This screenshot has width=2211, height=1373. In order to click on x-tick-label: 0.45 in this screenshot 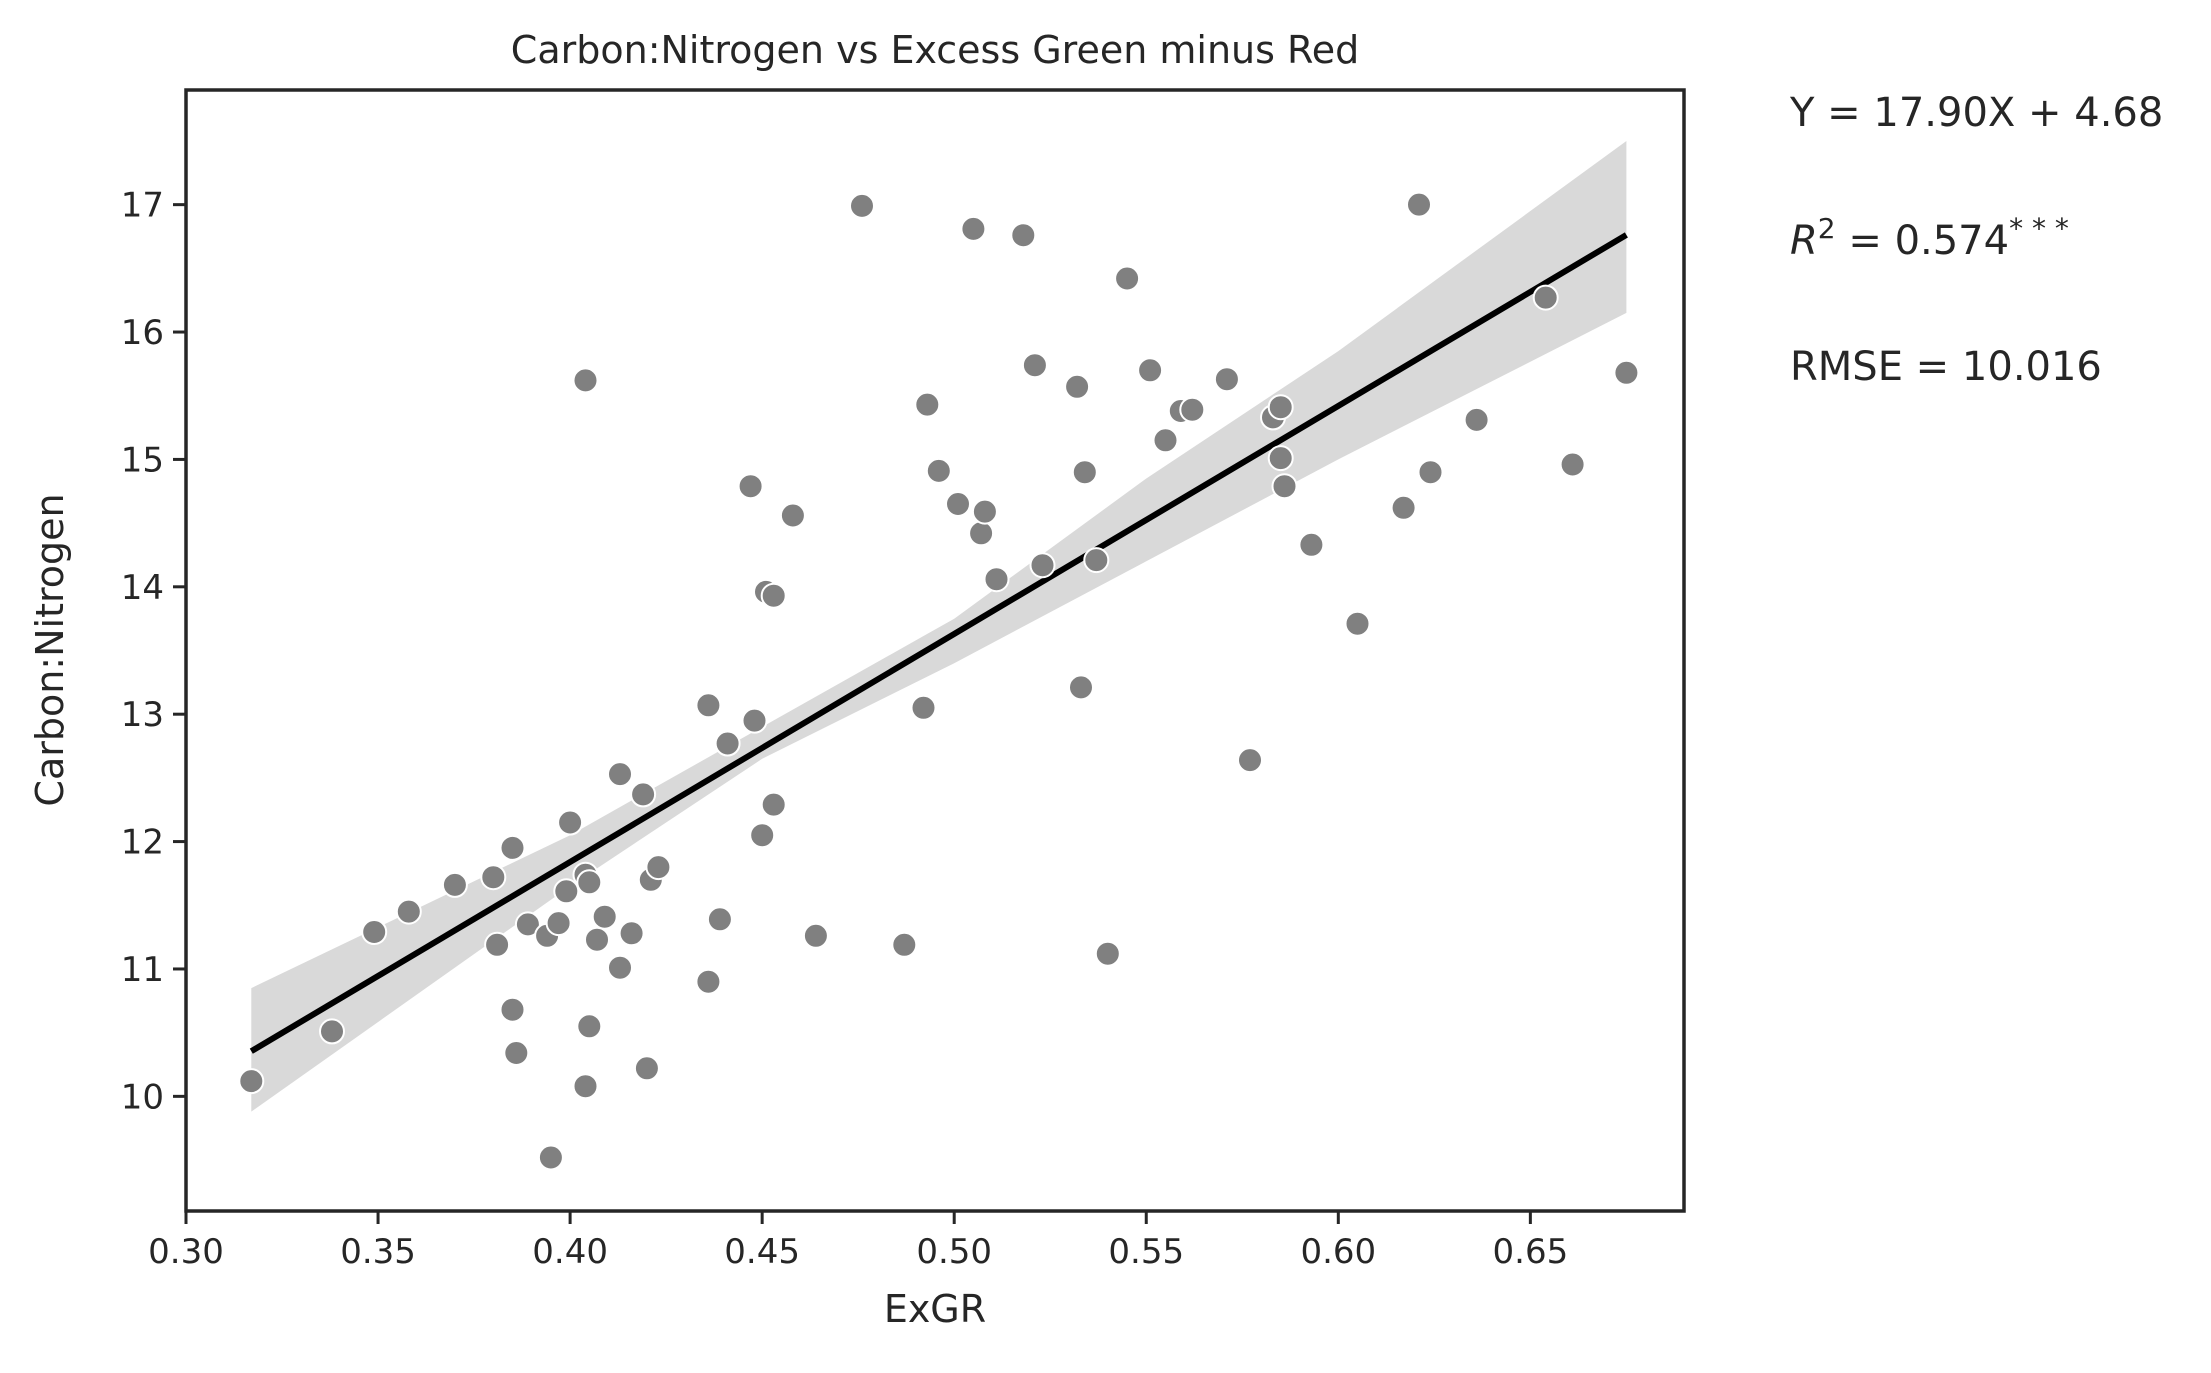, I will do `click(762, 1252)`.